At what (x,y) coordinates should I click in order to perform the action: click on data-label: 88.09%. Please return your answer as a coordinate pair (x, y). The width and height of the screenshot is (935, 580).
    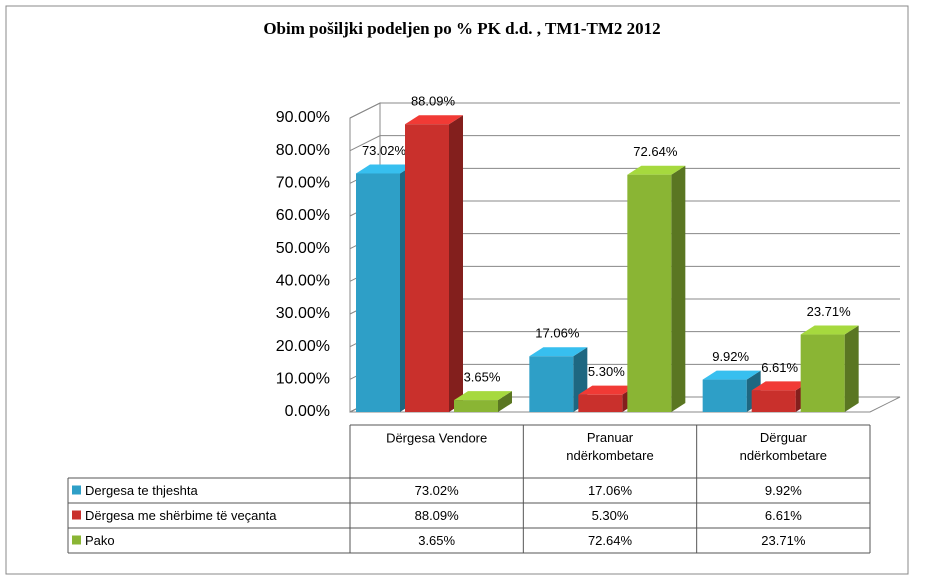
    Looking at the image, I should click on (433, 101).